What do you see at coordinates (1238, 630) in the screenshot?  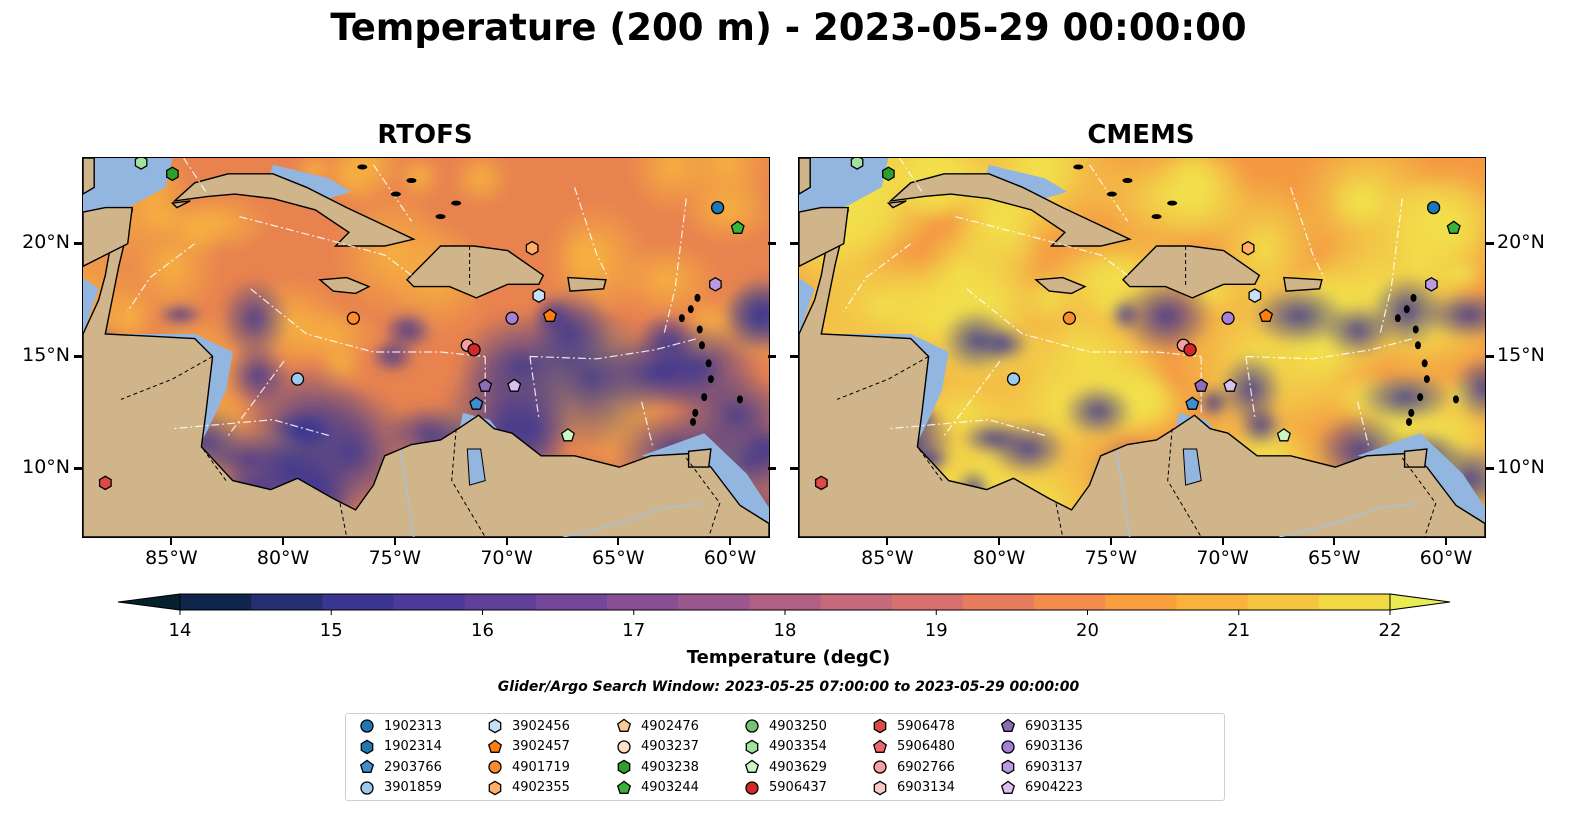 I see `colorbar-tick-label: 21` at bounding box center [1238, 630].